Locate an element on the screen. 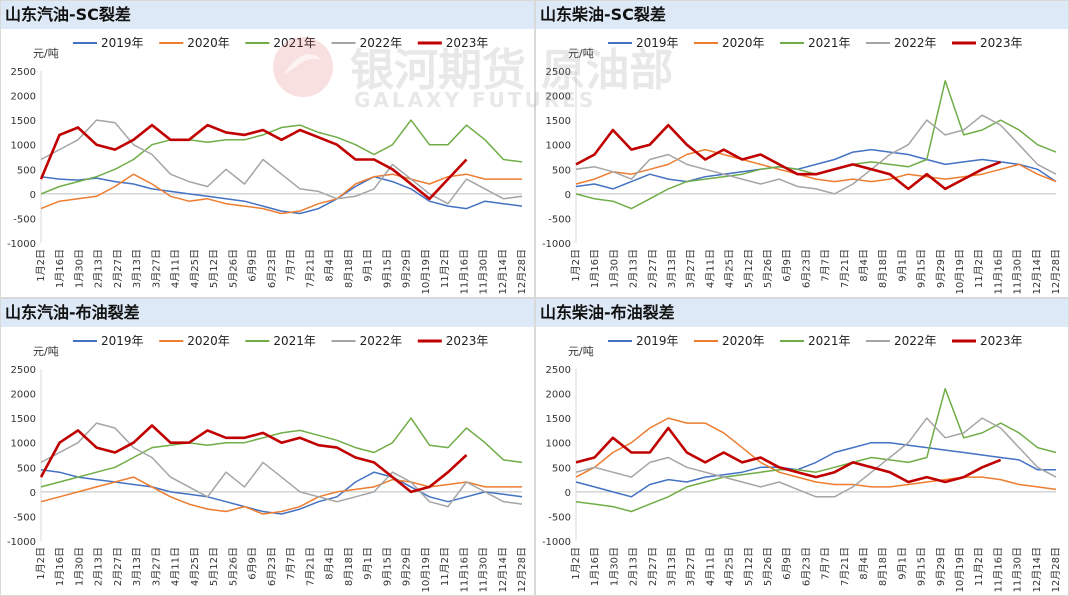 The height and width of the screenshot is (596, 1069). series-line-2023 is located at coordinates (788, 455).